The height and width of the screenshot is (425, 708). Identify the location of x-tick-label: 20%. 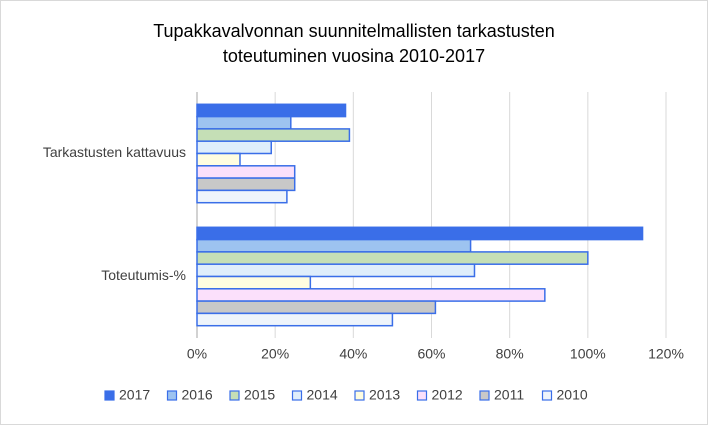
(275, 354).